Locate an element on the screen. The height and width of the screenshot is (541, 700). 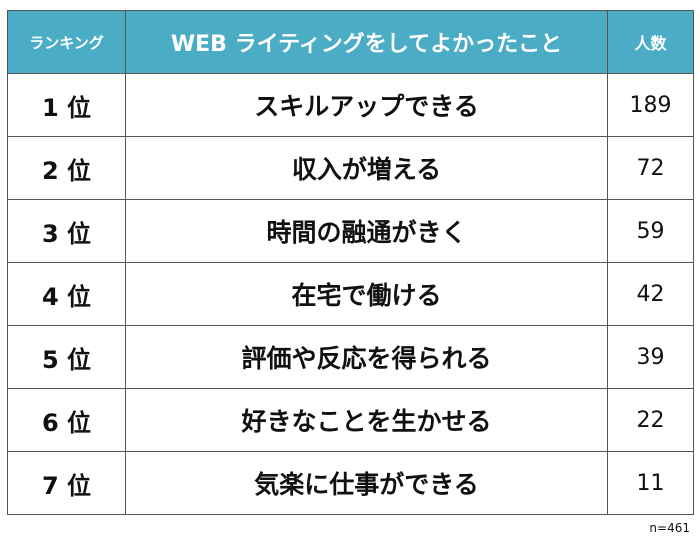
table-row: 1 位スキルアップできる 189 is located at coordinates (350, 105).